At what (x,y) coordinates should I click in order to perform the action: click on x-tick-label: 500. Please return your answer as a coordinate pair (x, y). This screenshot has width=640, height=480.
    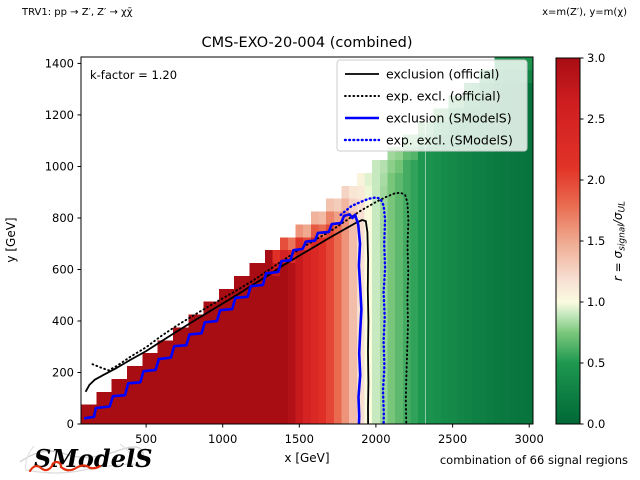
    Looking at the image, I should click on (146, 439).